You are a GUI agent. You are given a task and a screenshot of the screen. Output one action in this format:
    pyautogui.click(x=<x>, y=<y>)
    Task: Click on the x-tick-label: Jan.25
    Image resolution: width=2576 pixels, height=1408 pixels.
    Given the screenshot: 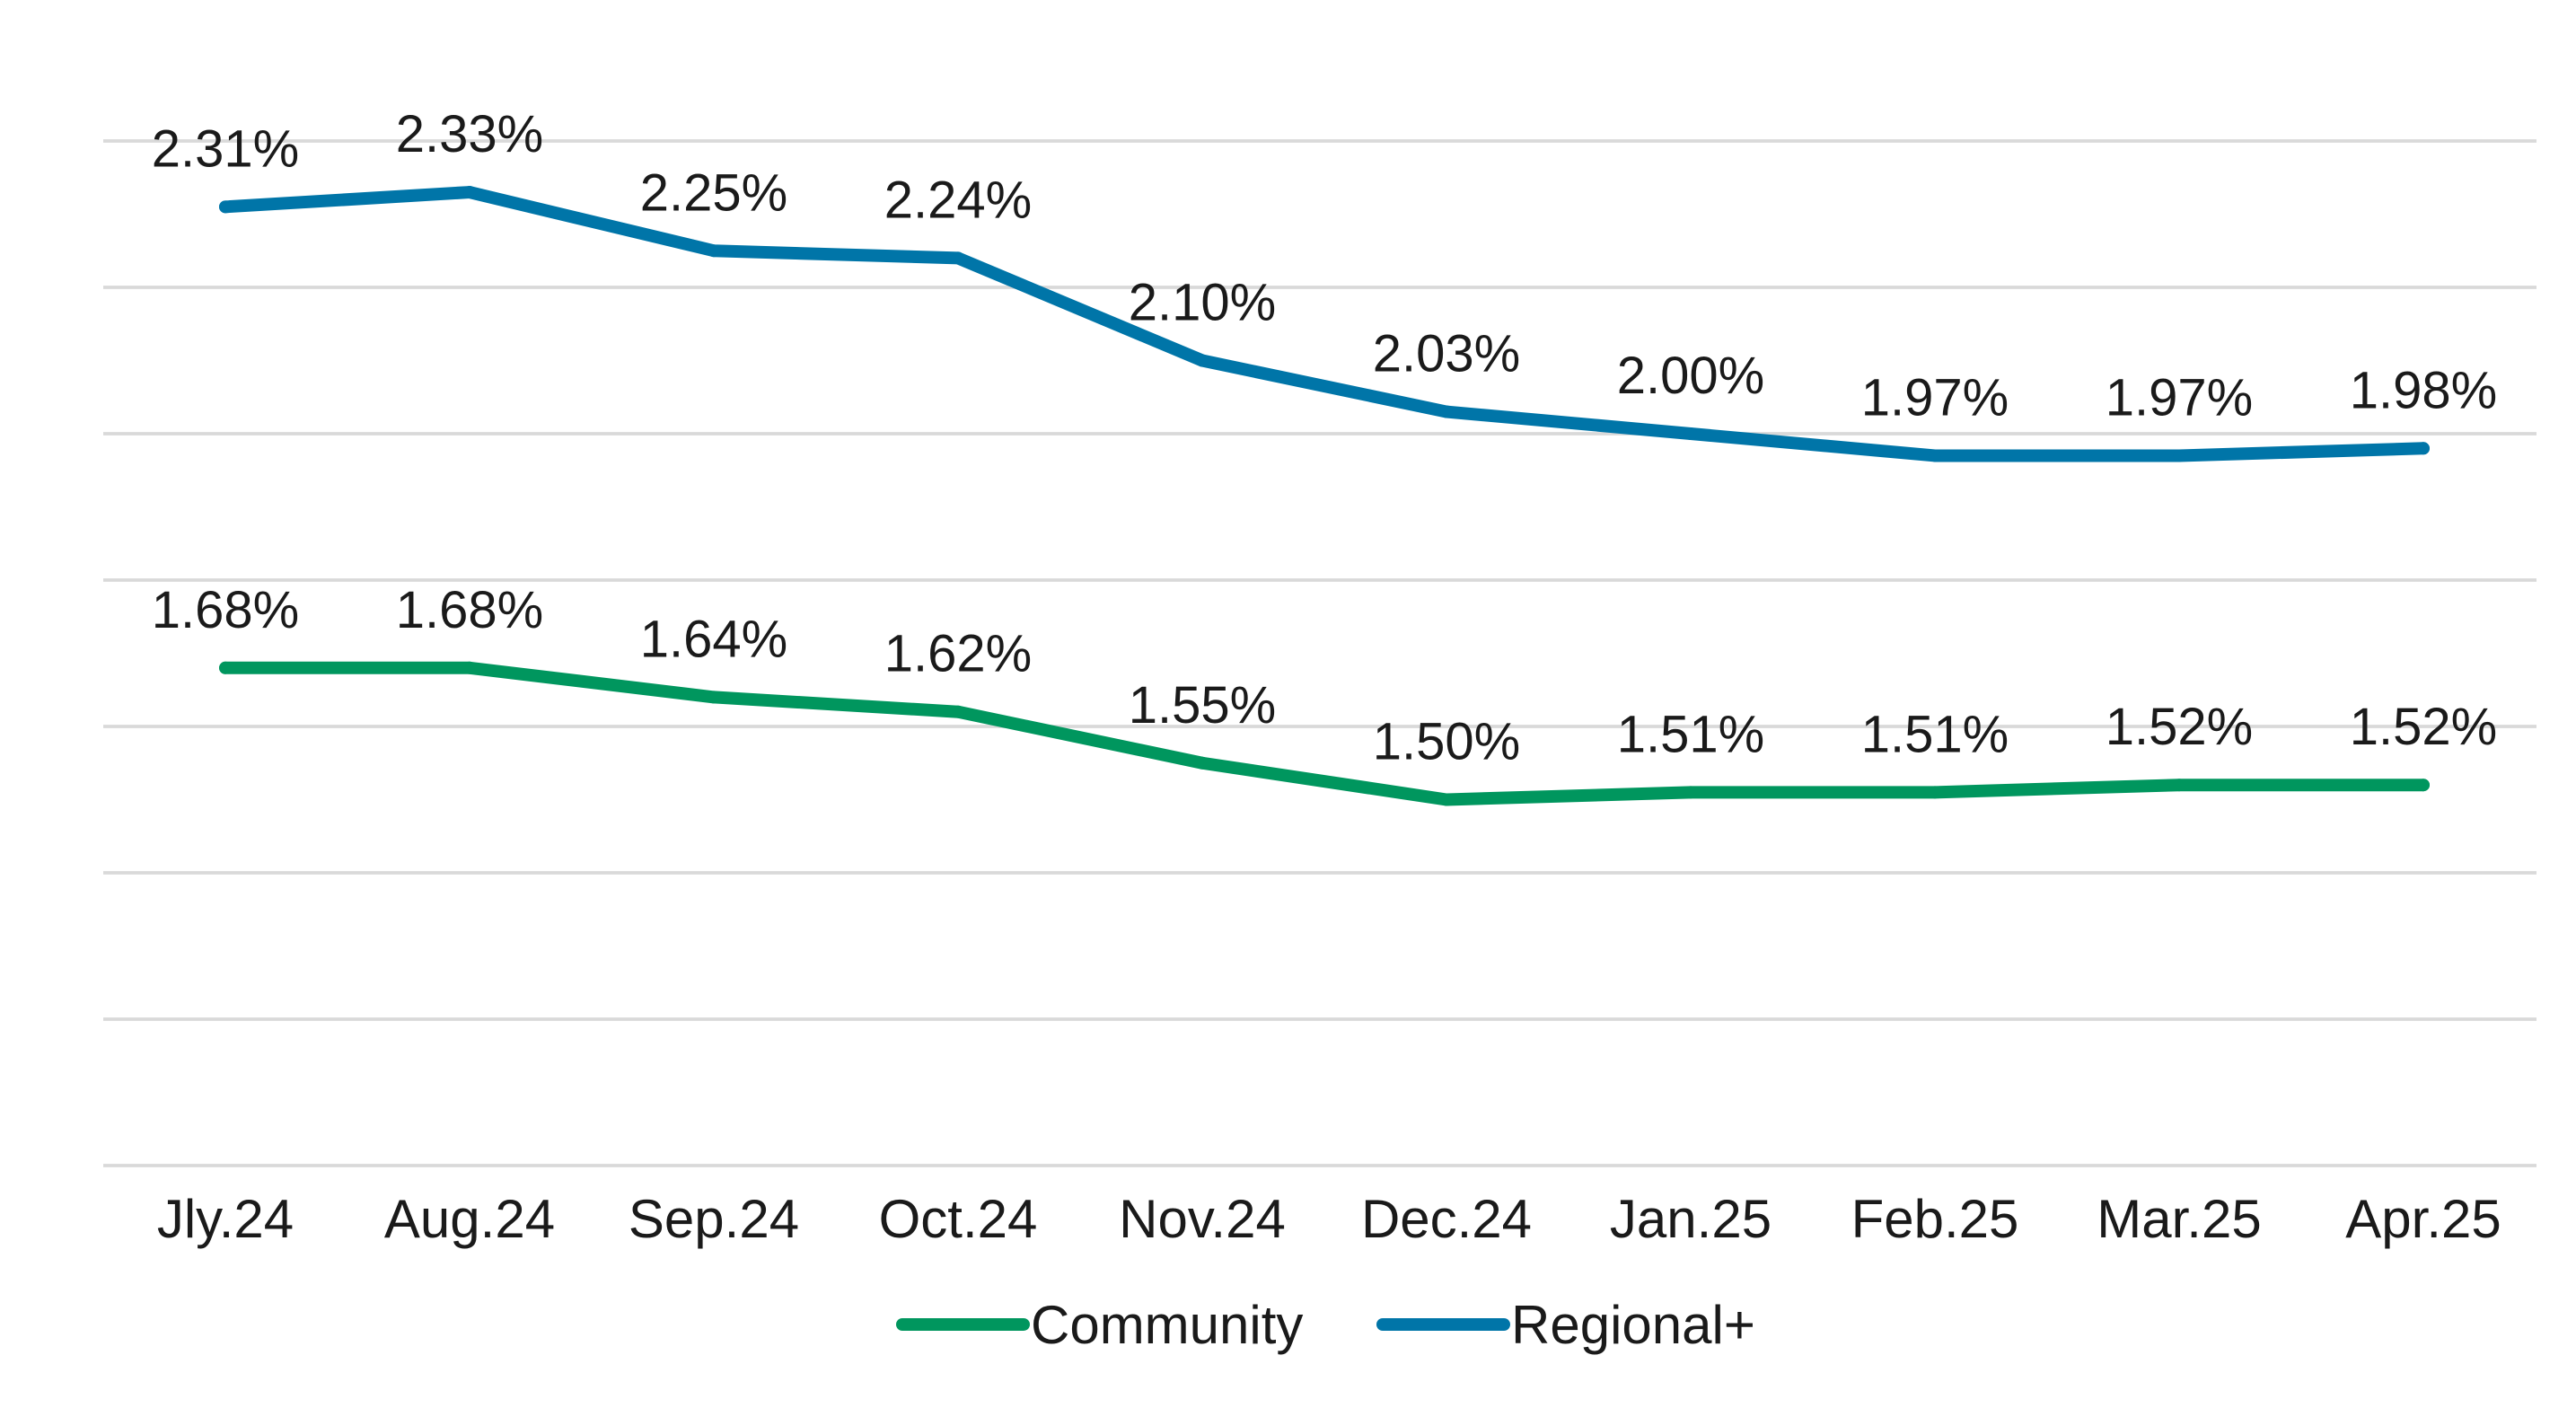 What is the action you would take?
    pyautogui.click(x=1691, y=1219)
    